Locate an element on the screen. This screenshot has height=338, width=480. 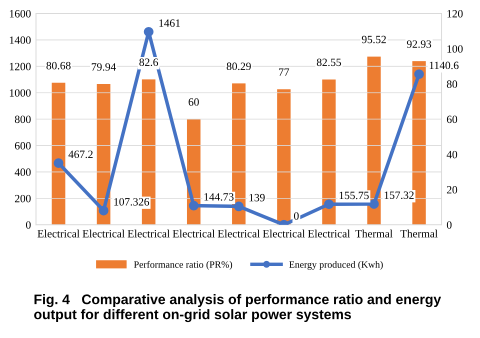
y2-tick-label: 80 is located at coordinates (452, 84).